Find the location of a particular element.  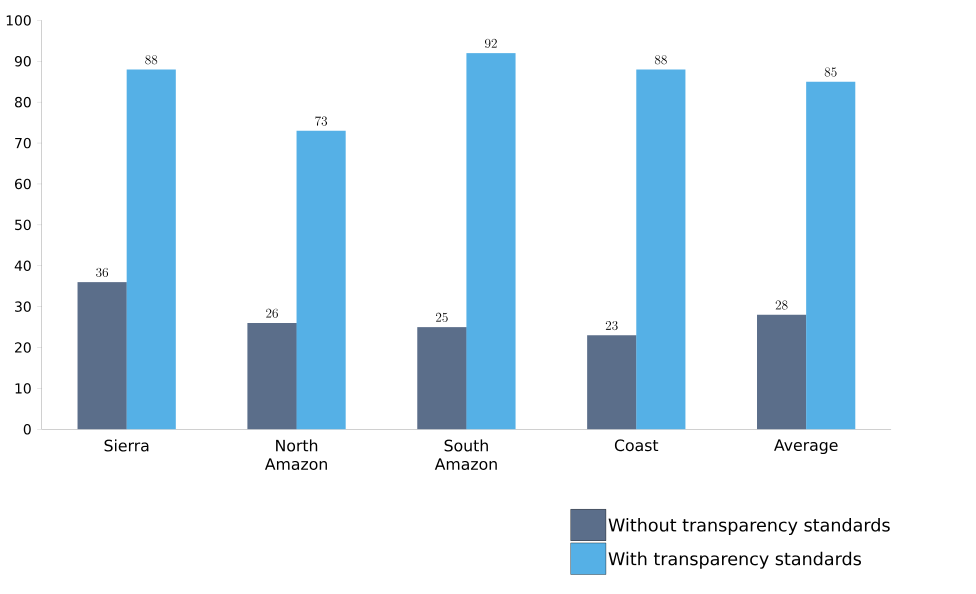

y-tick-label: 100 is located at coordinates (18, 20).